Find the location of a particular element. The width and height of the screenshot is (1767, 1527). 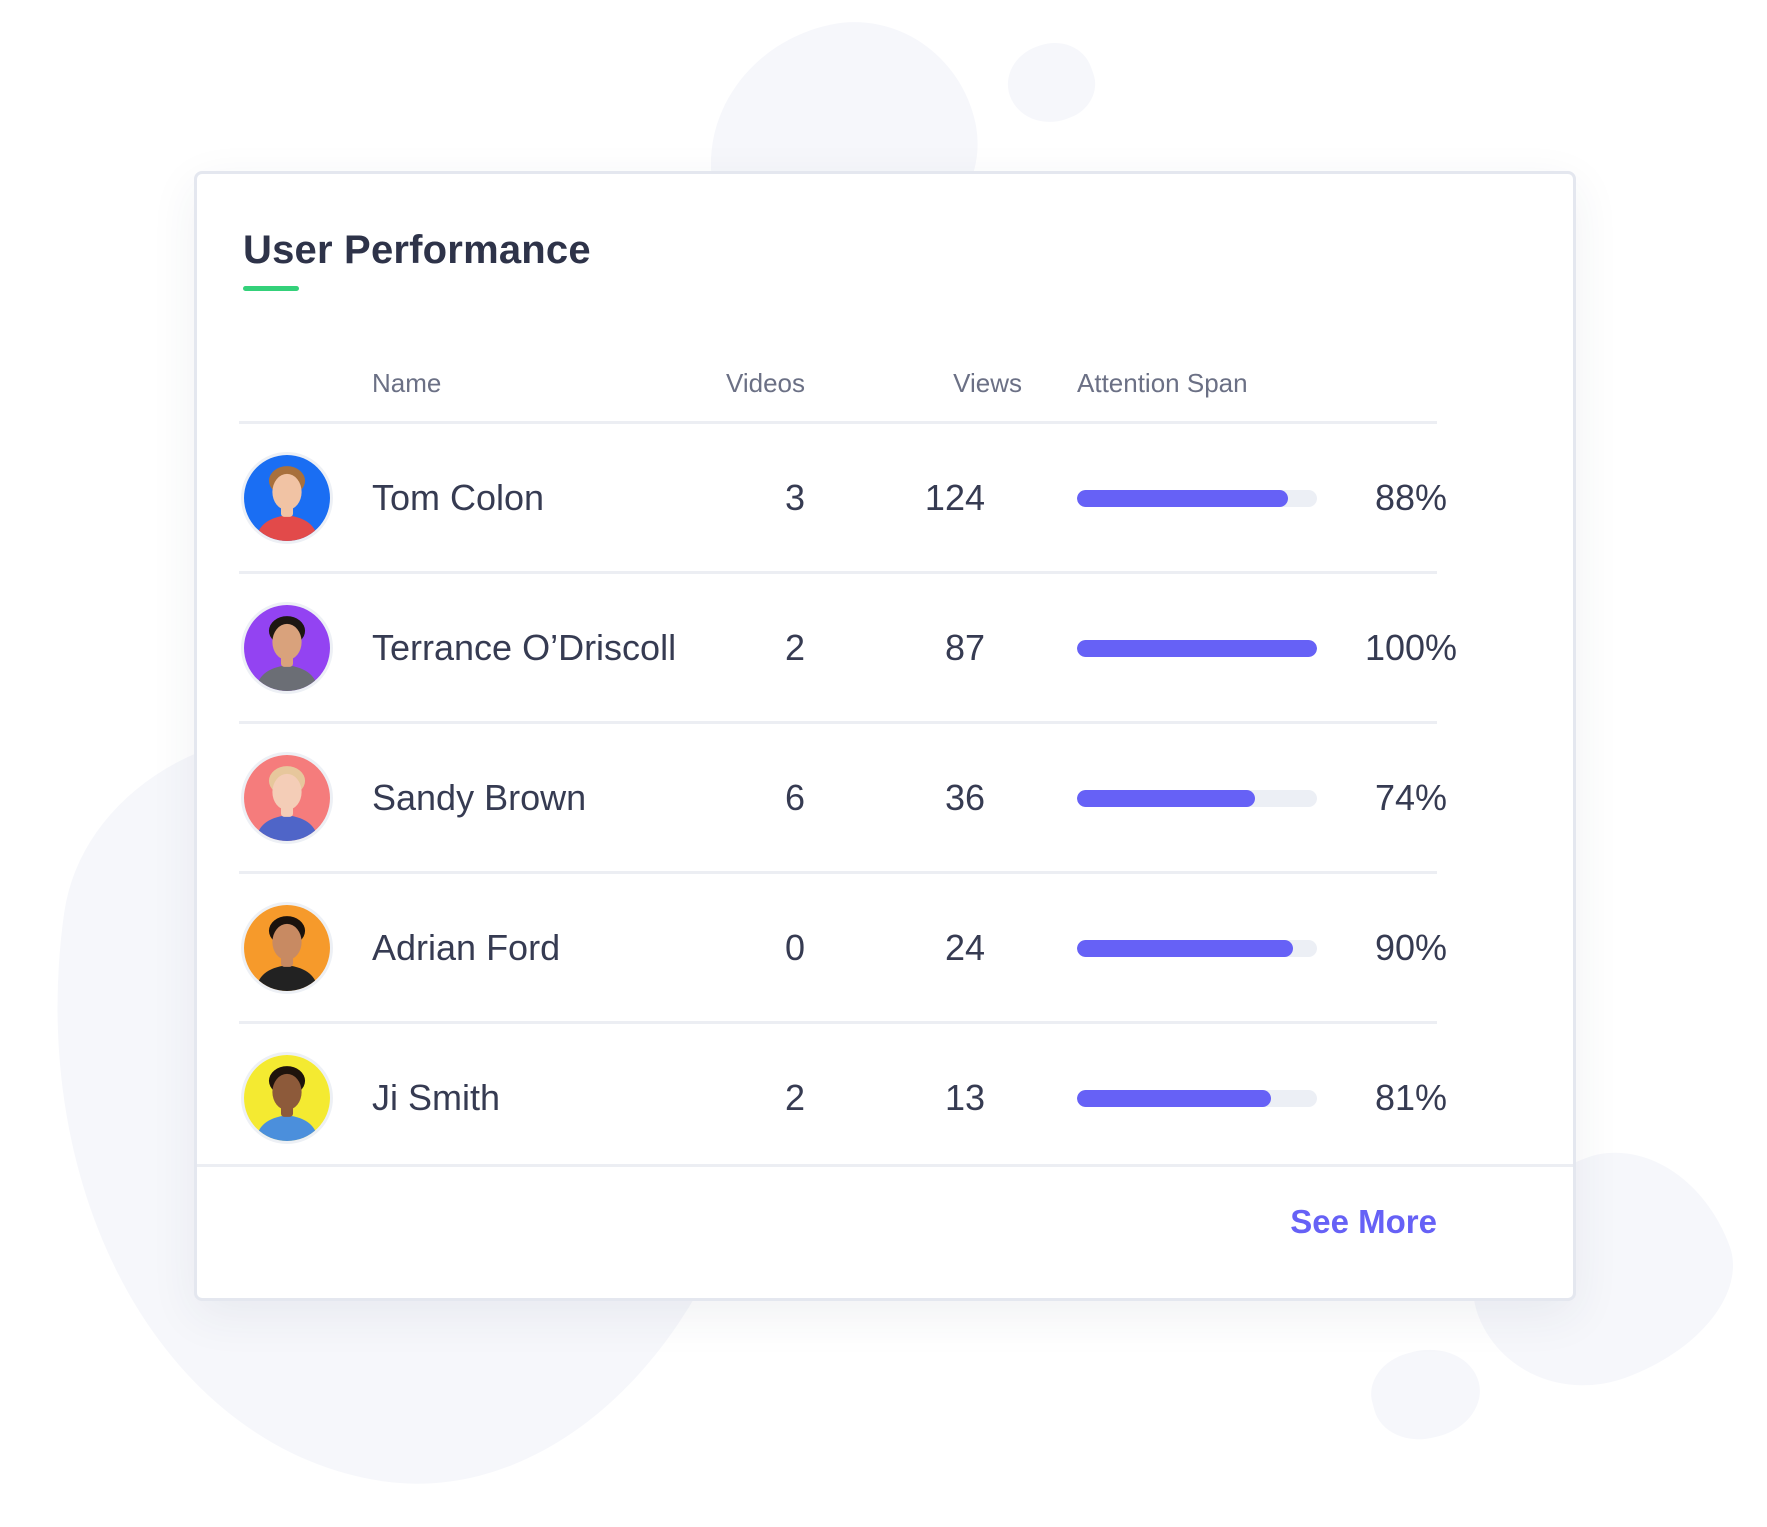

table-row: Ji Smith 2 13 81% is located at coordinates (843, 1097).